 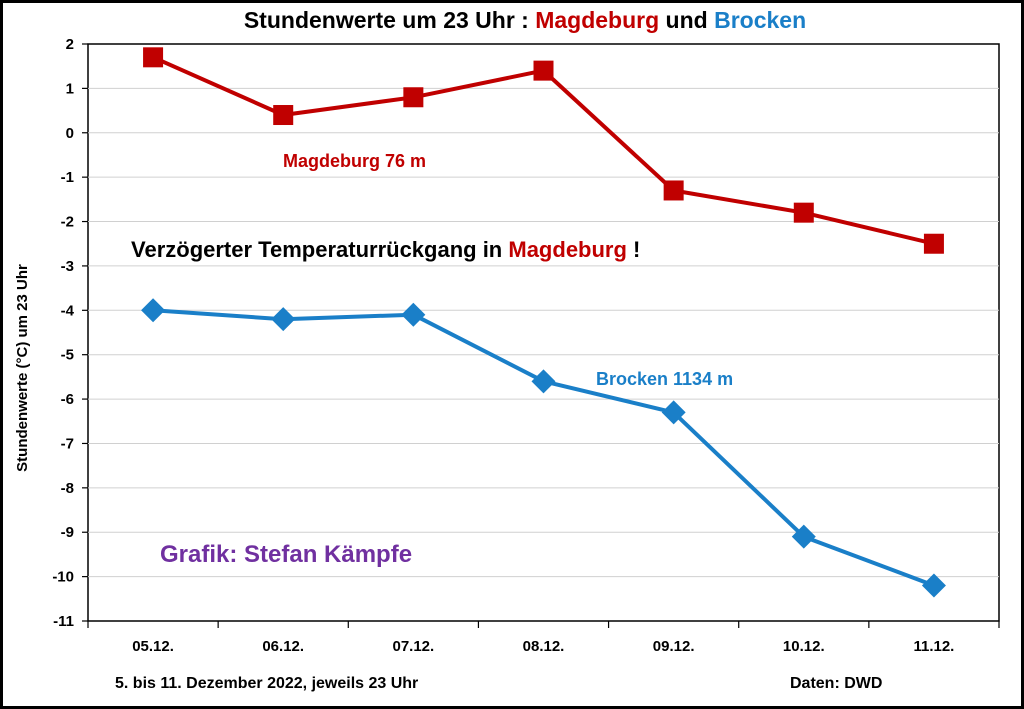 What do you see at coordinates (63, 621) in the screenshot?
I see `y-tick-label: -11` at bounding box center [63, 621].